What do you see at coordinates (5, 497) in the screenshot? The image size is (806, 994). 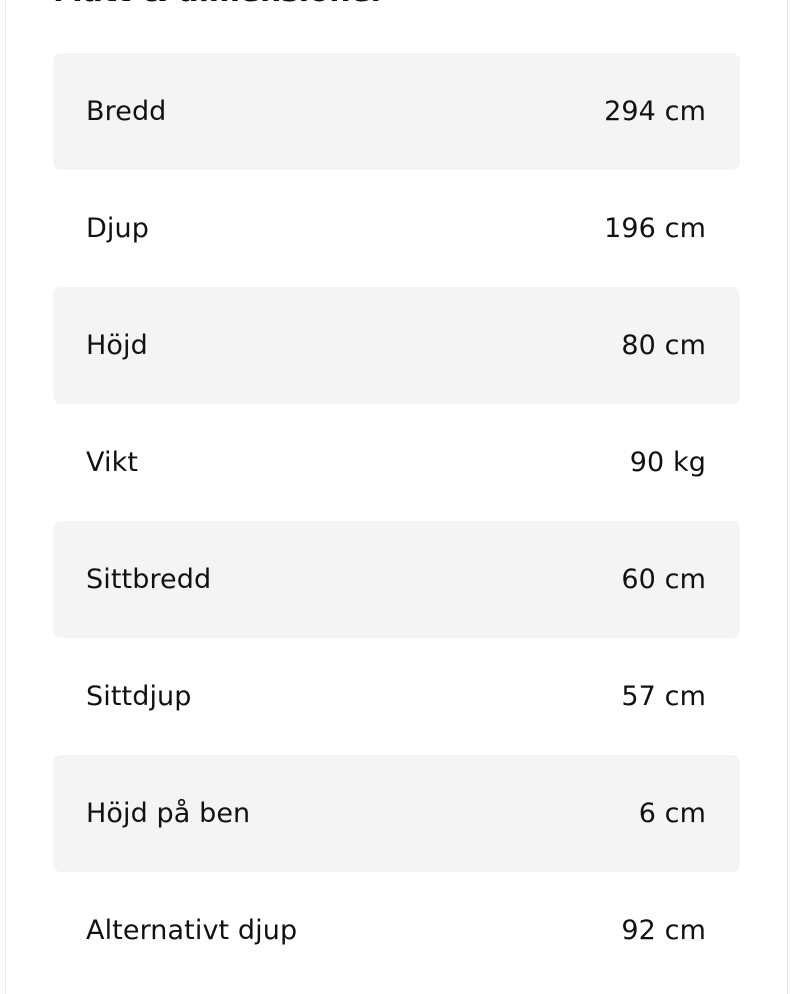 I see `page-left-rule` at bounding box center [5, 497].